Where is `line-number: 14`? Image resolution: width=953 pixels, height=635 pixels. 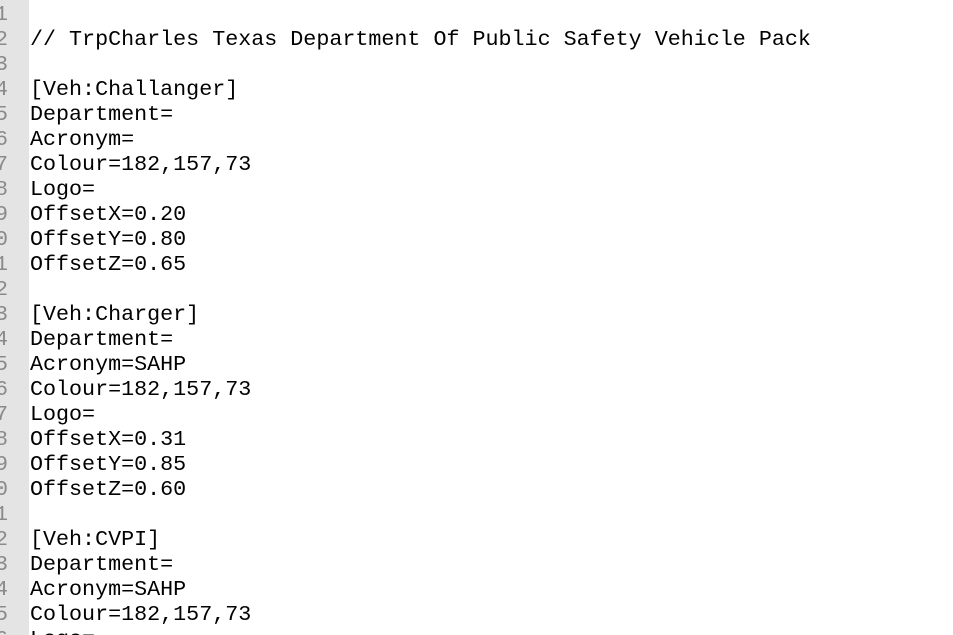
line-number: 14 is located at coordinates (4, 339).